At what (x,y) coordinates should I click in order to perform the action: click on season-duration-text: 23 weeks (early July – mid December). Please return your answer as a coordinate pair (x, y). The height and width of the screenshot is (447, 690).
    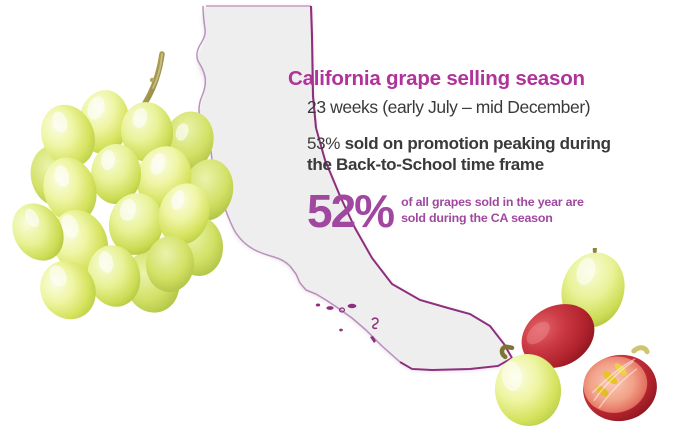
    Looking at the image, I should click on (449, 106).